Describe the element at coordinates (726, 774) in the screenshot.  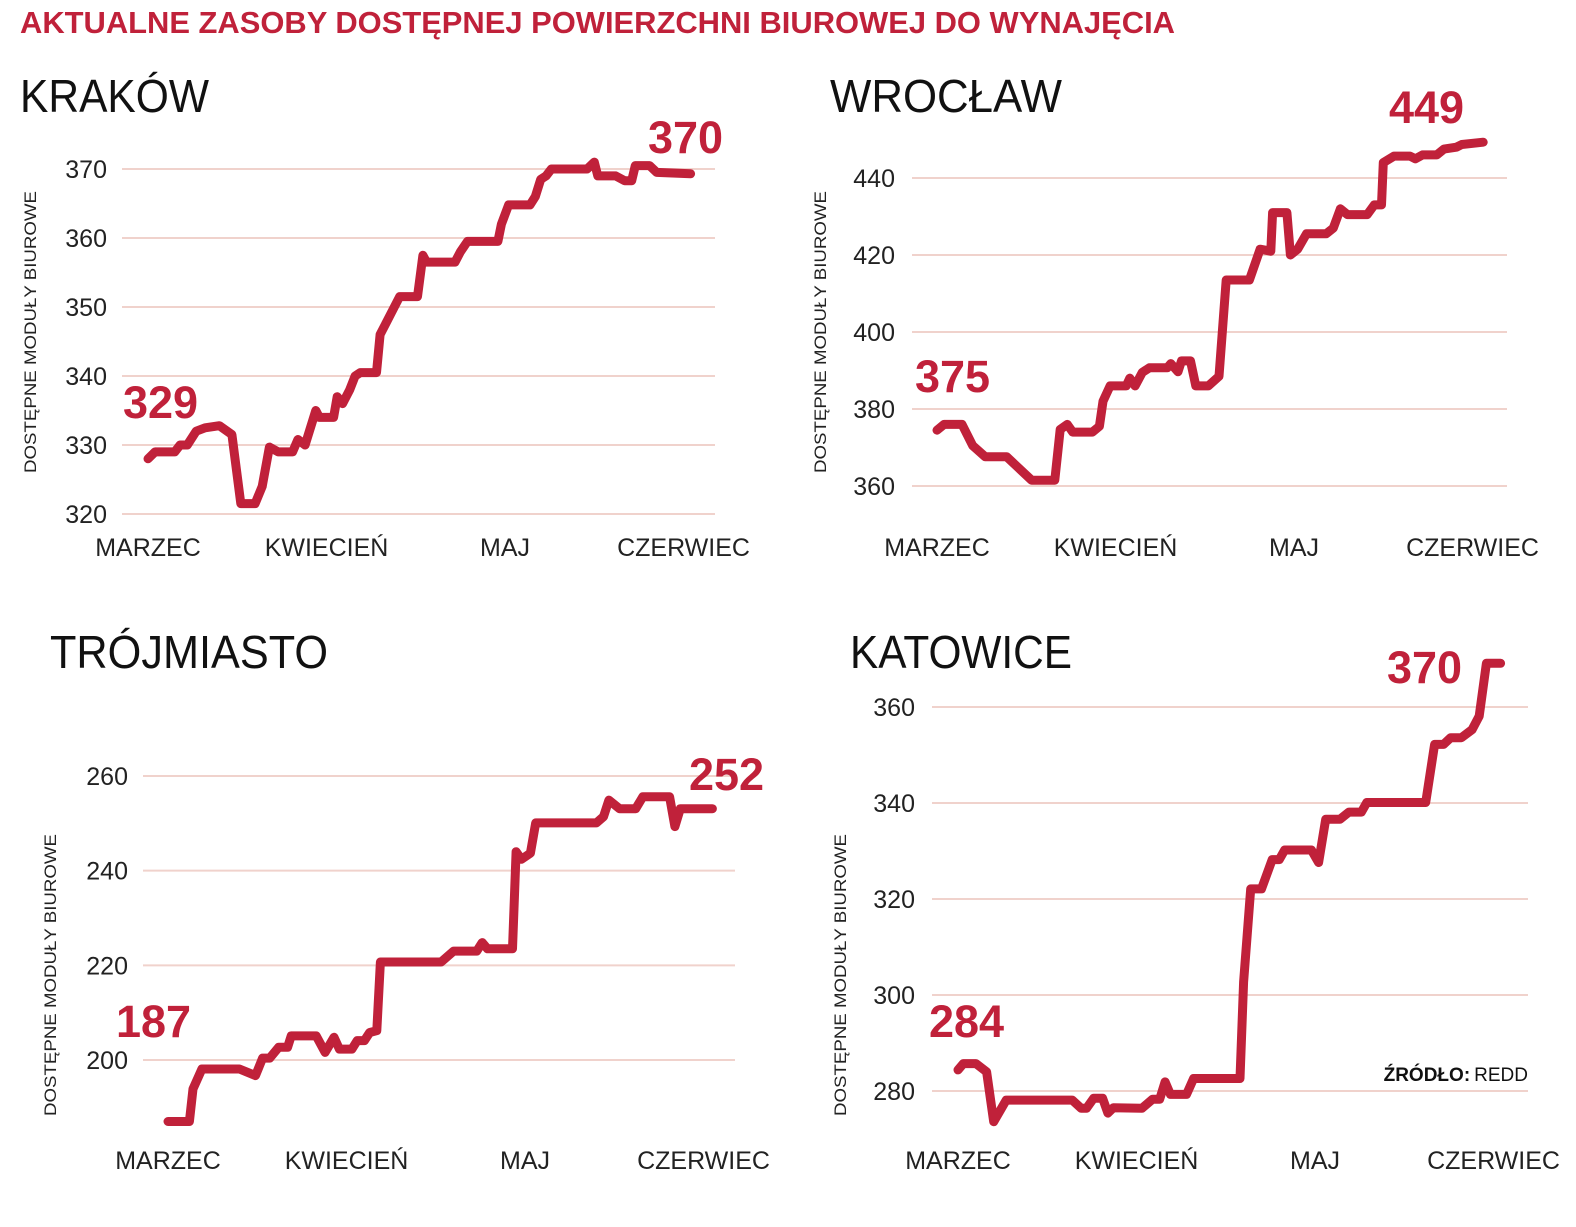
I see `end-value-label: 252` at that location.